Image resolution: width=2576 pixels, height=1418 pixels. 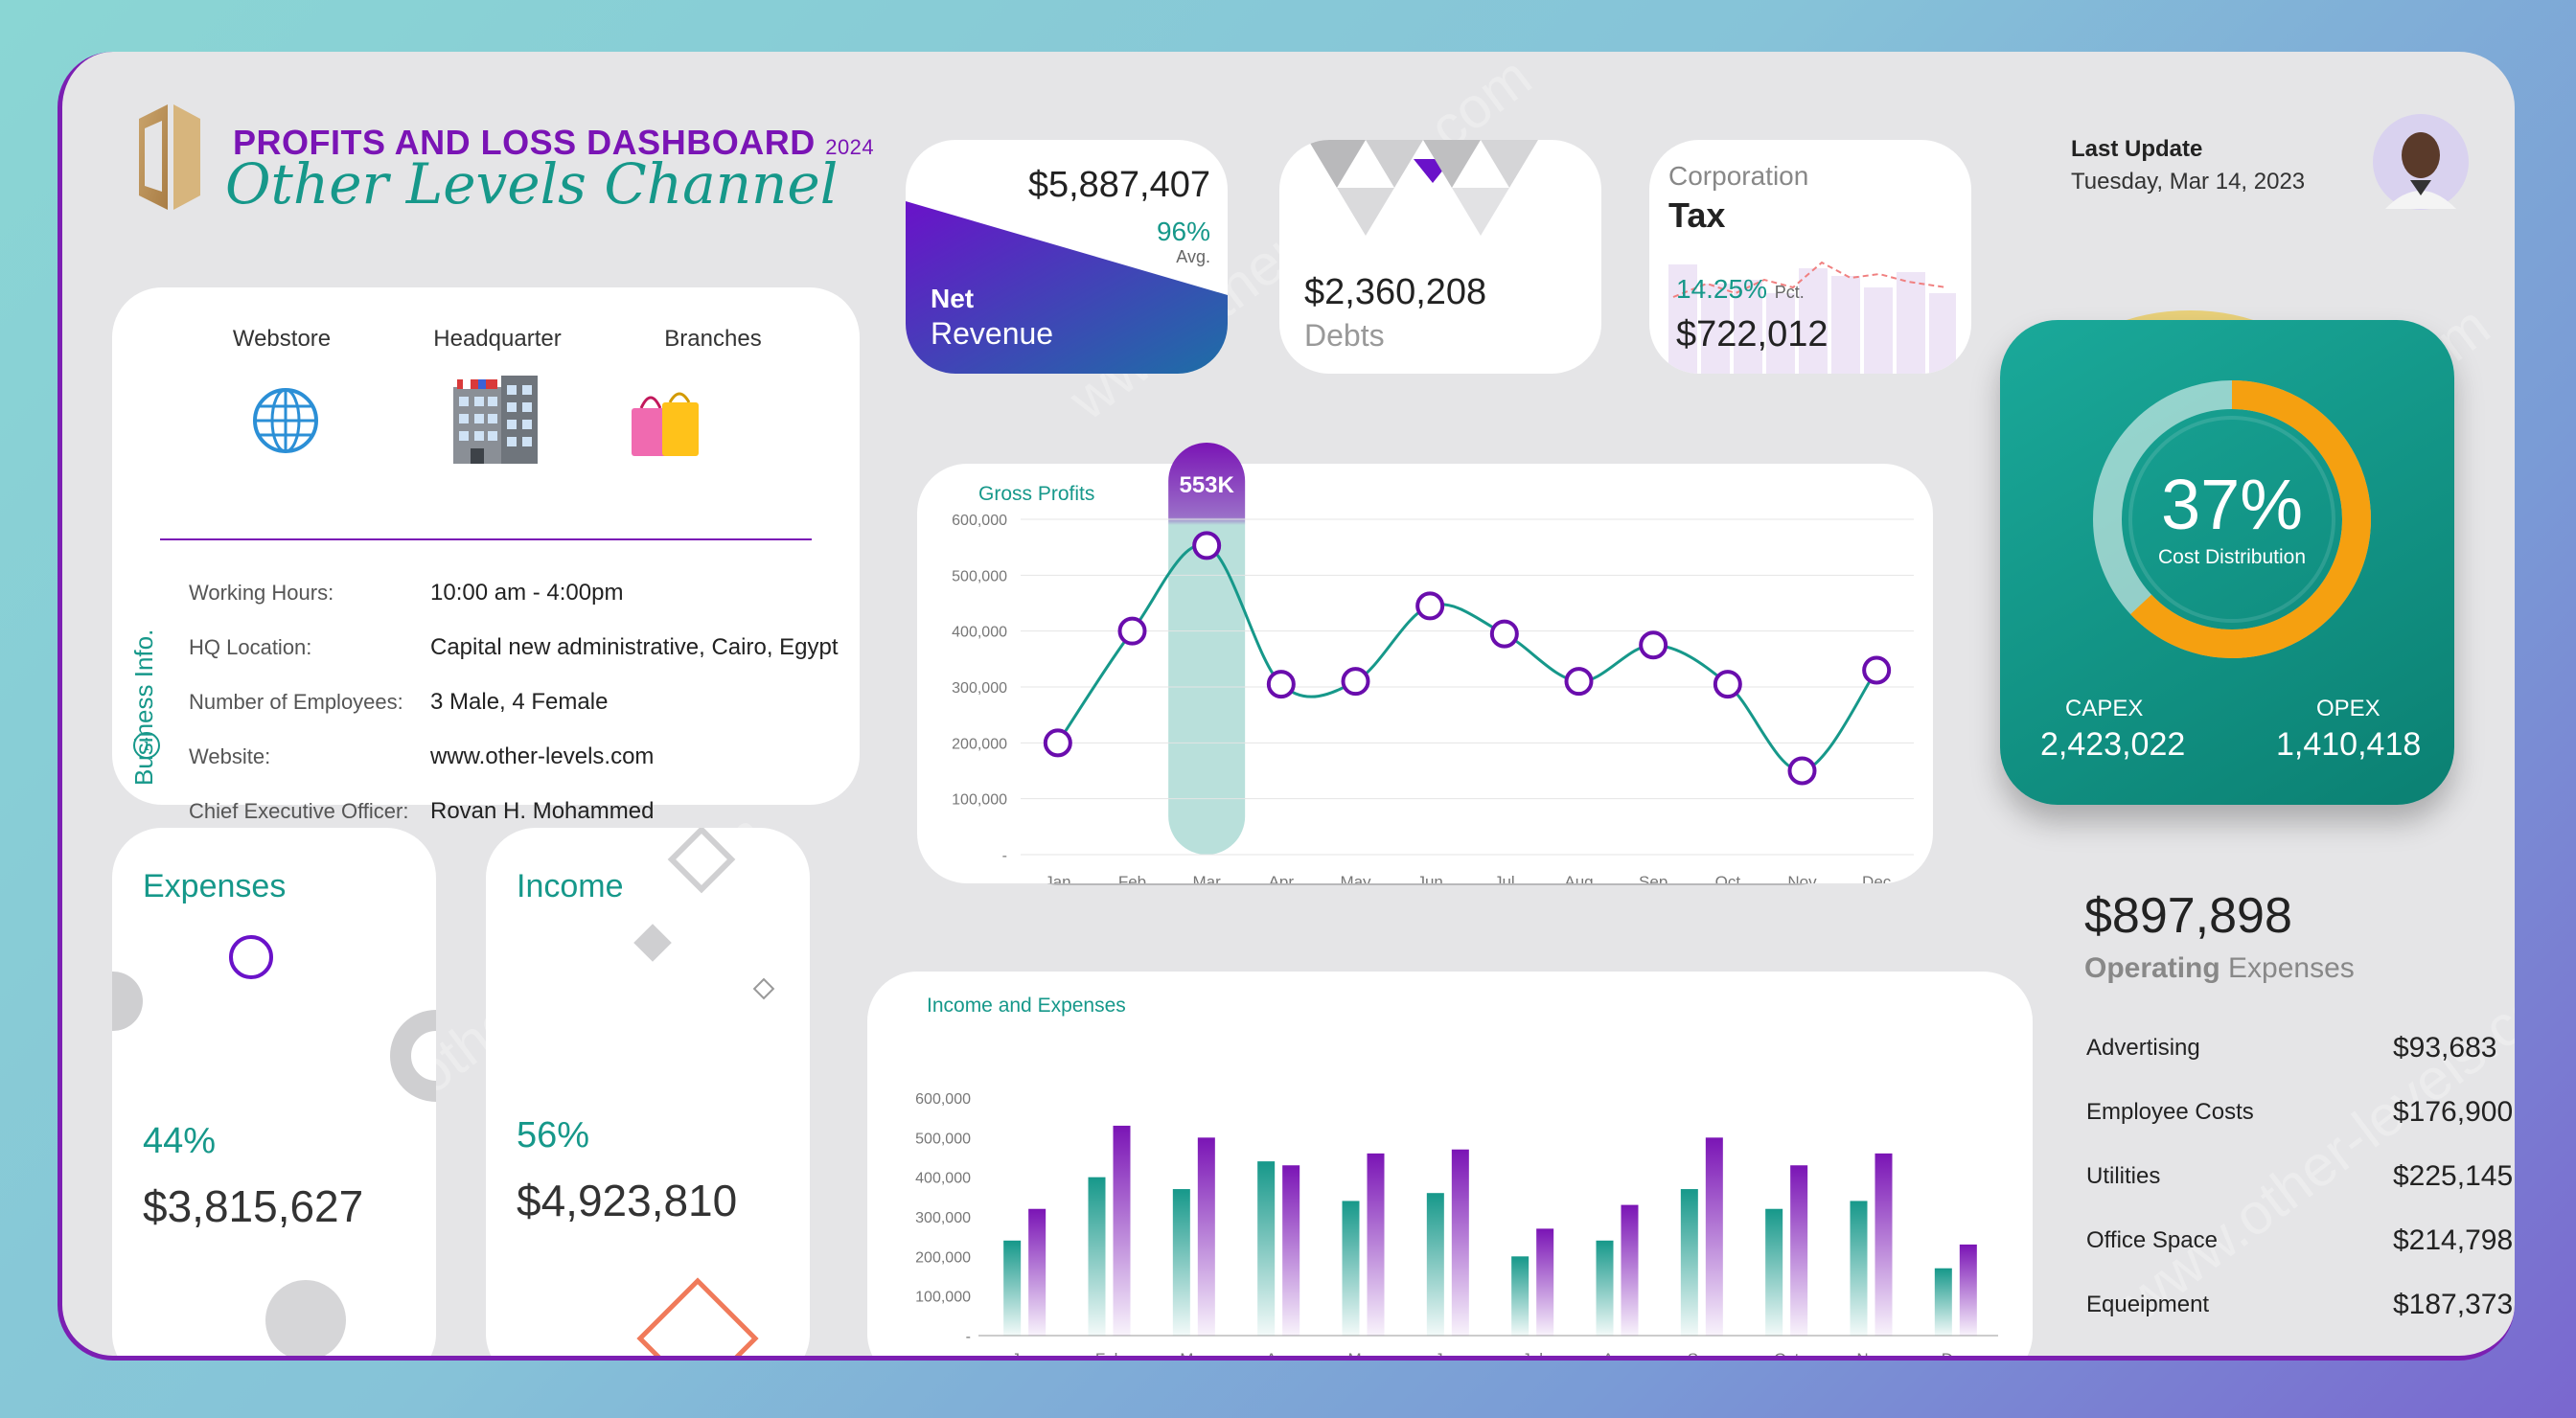 I want to click on x-tick-label: Nov, so click(x=1802, y=878).